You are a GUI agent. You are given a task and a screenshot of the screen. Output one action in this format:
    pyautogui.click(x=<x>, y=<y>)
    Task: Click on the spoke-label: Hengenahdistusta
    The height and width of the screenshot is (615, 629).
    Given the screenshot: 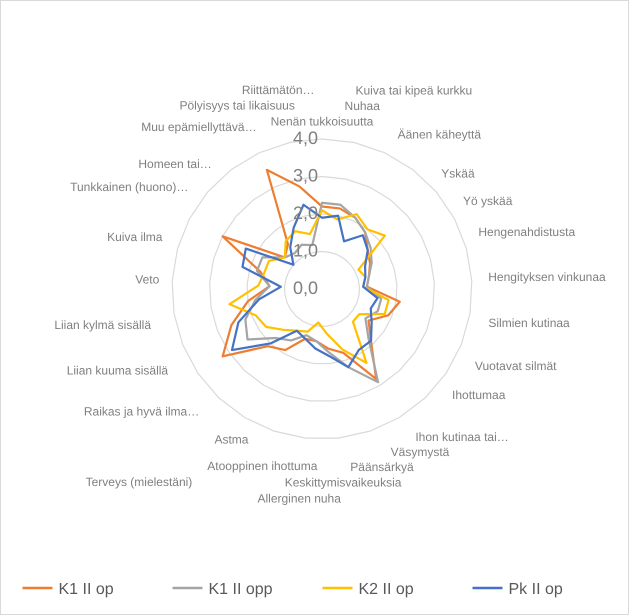 What is the action you would take?
    pyautogui.click(x=527, y=232)
    